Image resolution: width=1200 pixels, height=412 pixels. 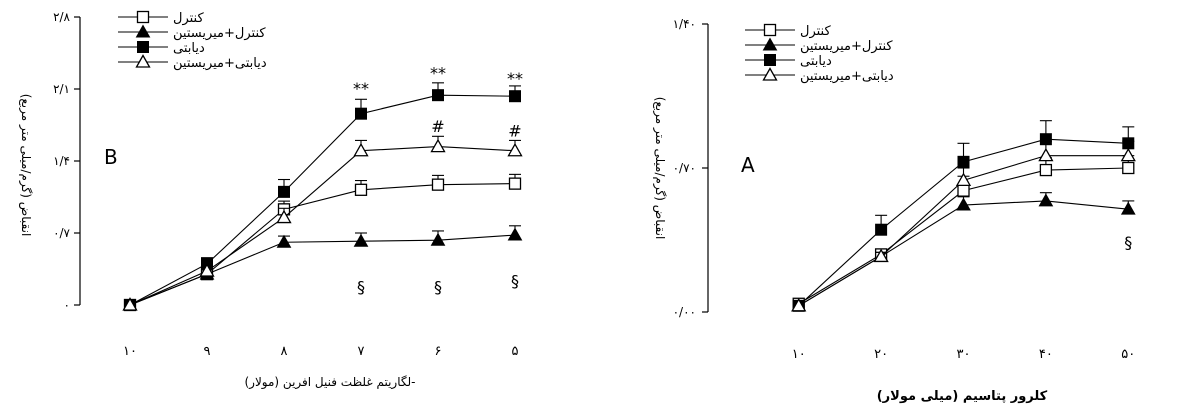 What do you see at coordinates (515, 351) in the screenshot?
I see `x-tick-label: ۵` at bounding box center [515, 351].